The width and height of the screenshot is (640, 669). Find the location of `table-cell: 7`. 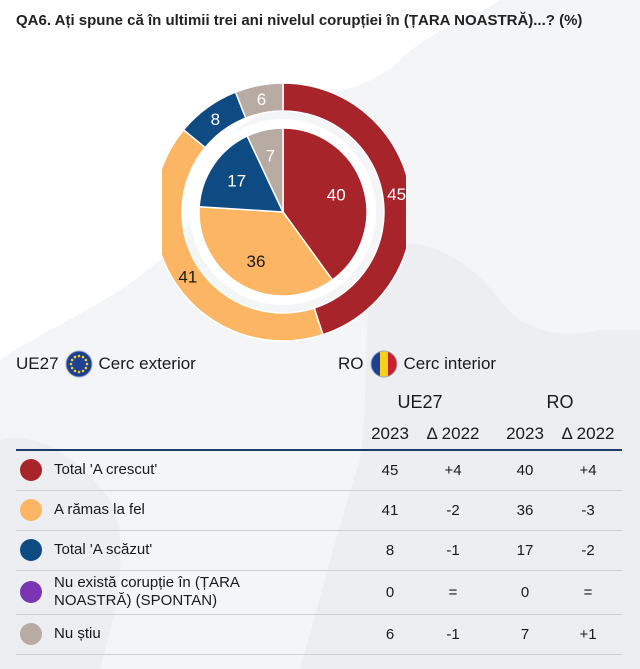

table-cell: 7 is located at coordinates (525, 634).